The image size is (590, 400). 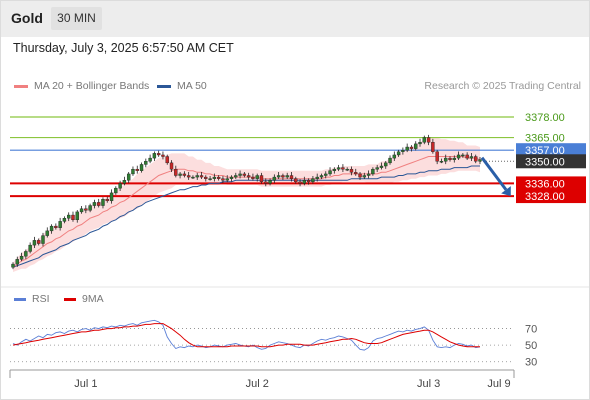 I want to click on legend-ma20: MA 20 + Bollinger Bands, so click(x=81, y=86).